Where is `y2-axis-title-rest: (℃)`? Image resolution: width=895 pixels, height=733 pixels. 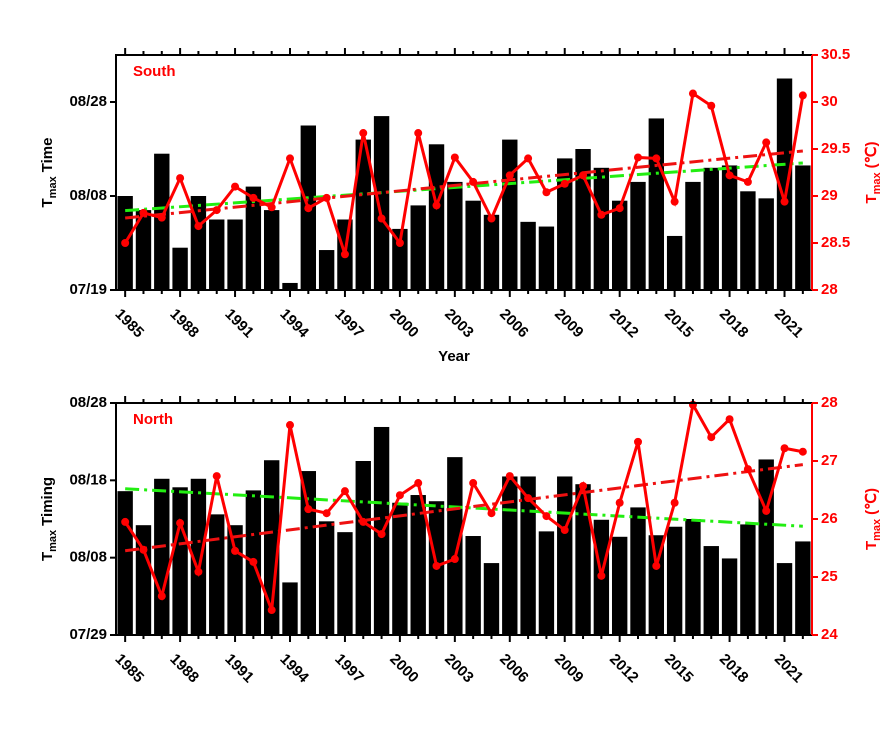 y2-axis-title-rest: (℃) is located at coordinates (871, 154).